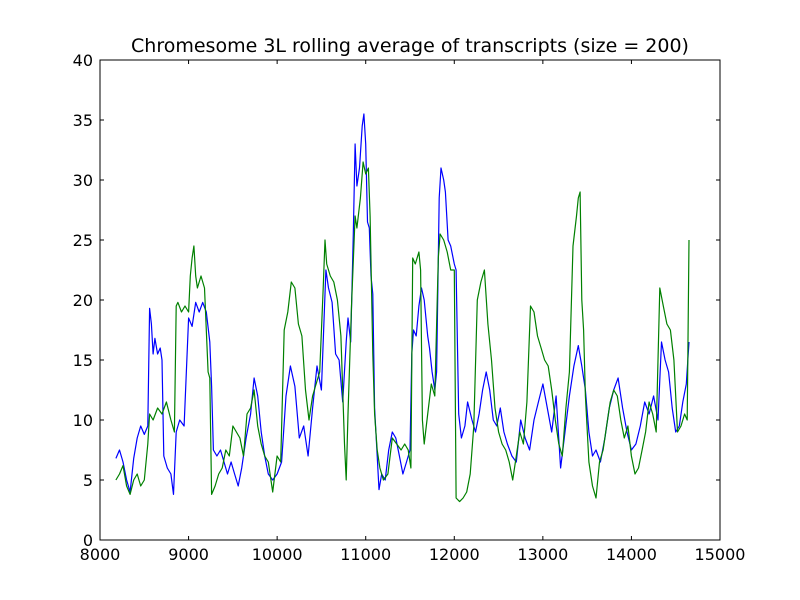  I want to click on x-tick-label: 8000, so click(100, 554).